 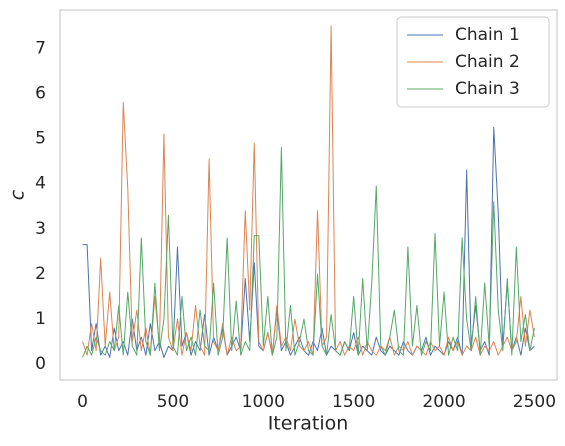 What do you see at coordinates (82, 402) in the screenshot?
I see `x-tick-label: 0` at bounding box center [82, 402].